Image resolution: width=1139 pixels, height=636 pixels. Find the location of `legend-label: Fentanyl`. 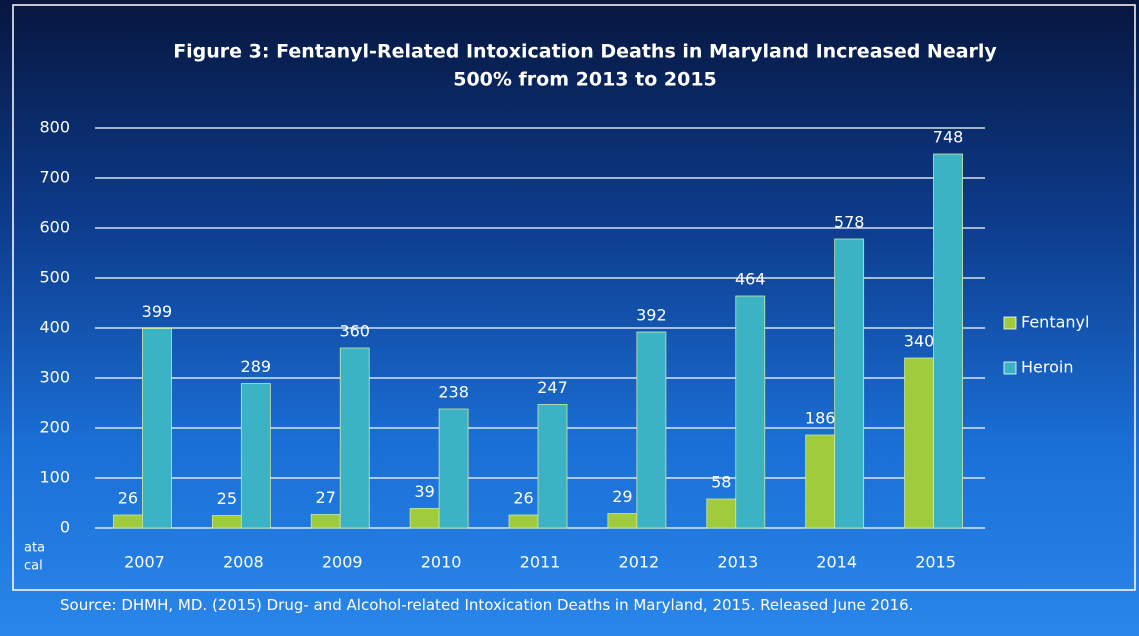

legend-label: Fentanyl is located at coordinates (1055, 322).